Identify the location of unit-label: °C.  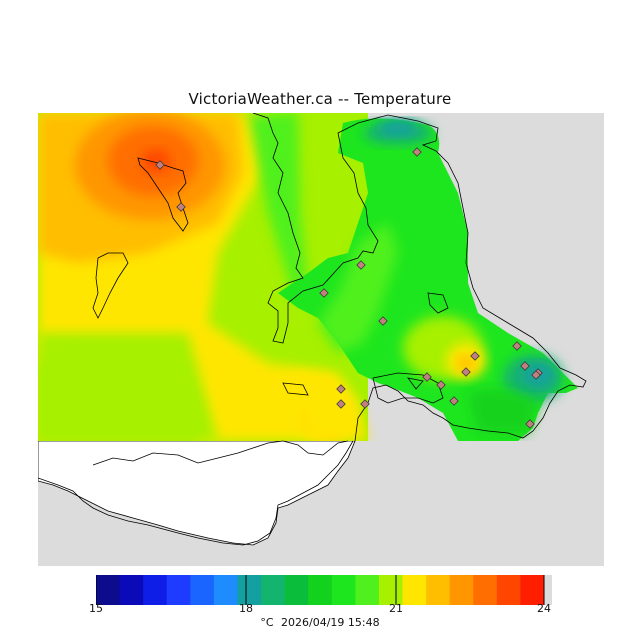
(267, 622).